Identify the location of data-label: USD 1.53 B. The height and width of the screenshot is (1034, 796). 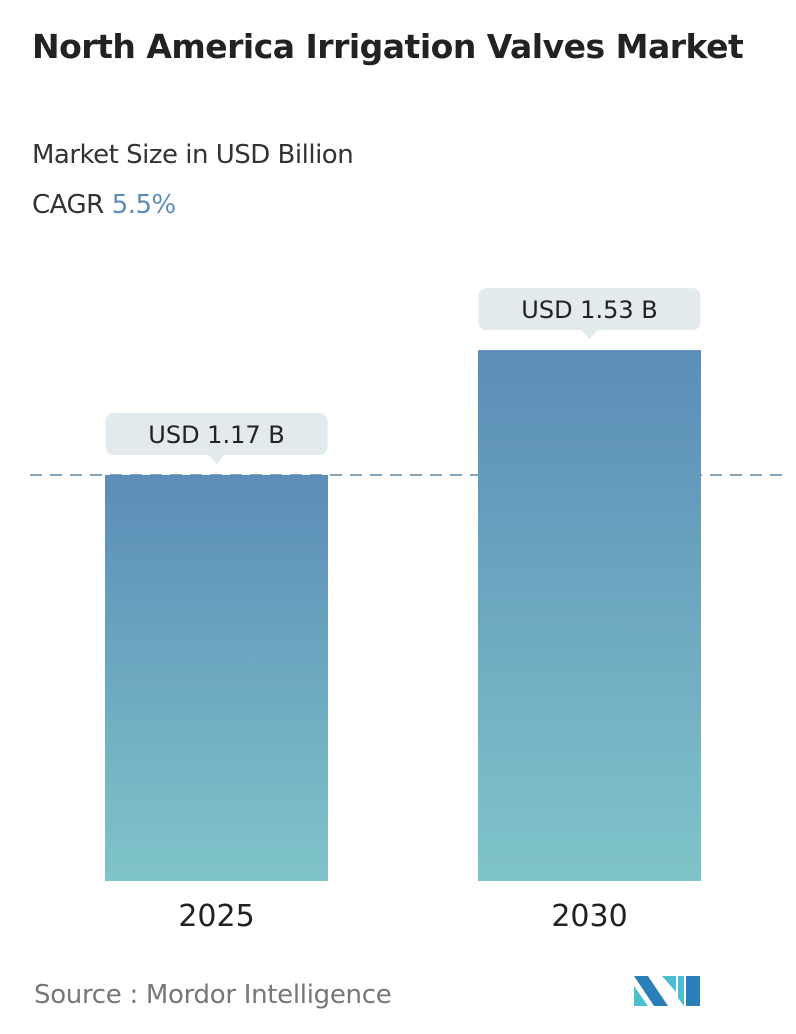
(589, 310).